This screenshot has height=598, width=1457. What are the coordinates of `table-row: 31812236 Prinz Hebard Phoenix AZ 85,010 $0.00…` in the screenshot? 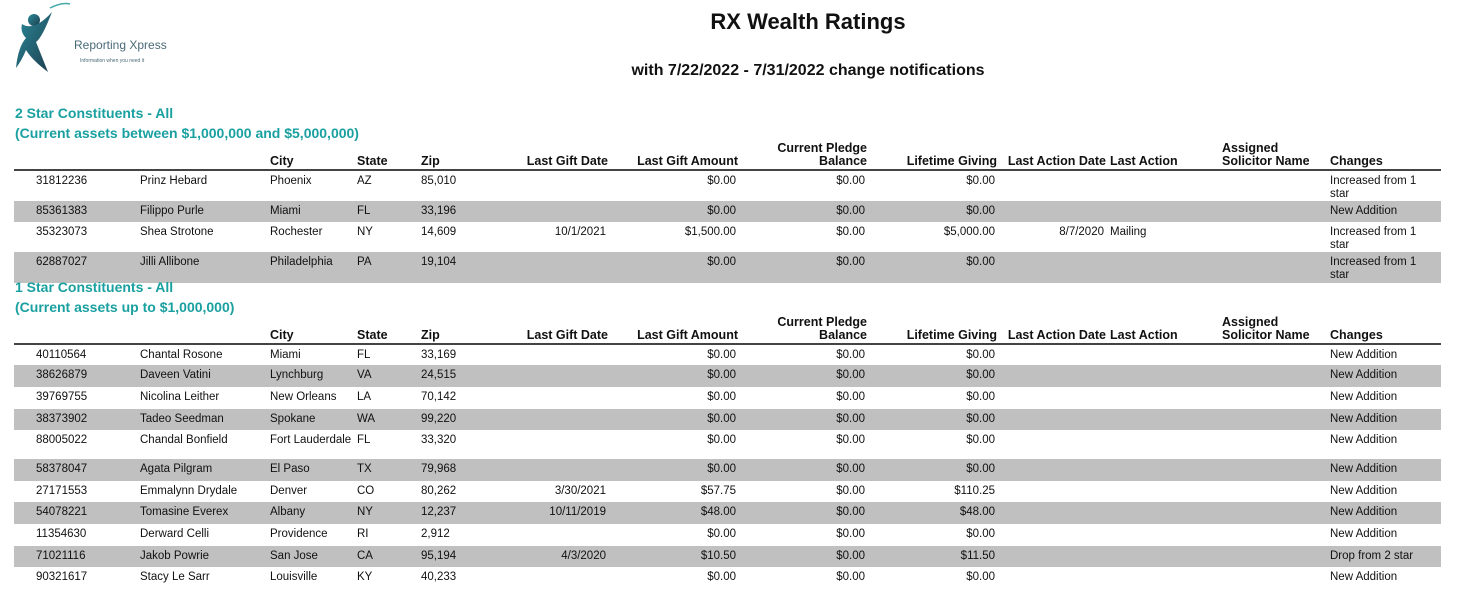 It's located at (727, 185).